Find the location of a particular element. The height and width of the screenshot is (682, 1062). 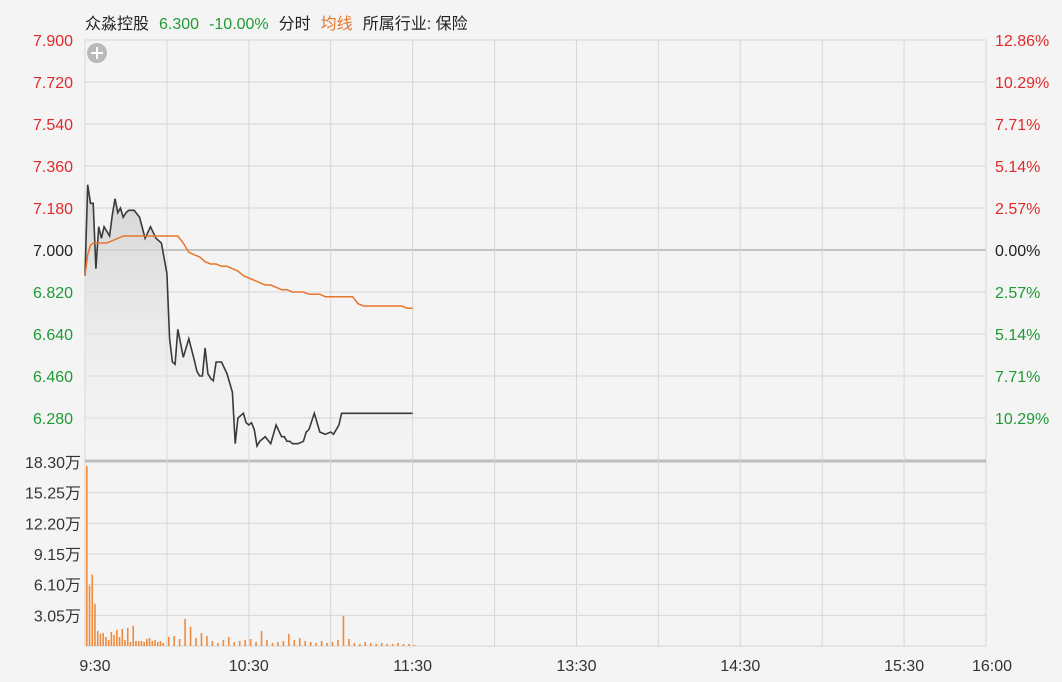

price-tick-label: 6.280 is located at coordinates (53, 419).